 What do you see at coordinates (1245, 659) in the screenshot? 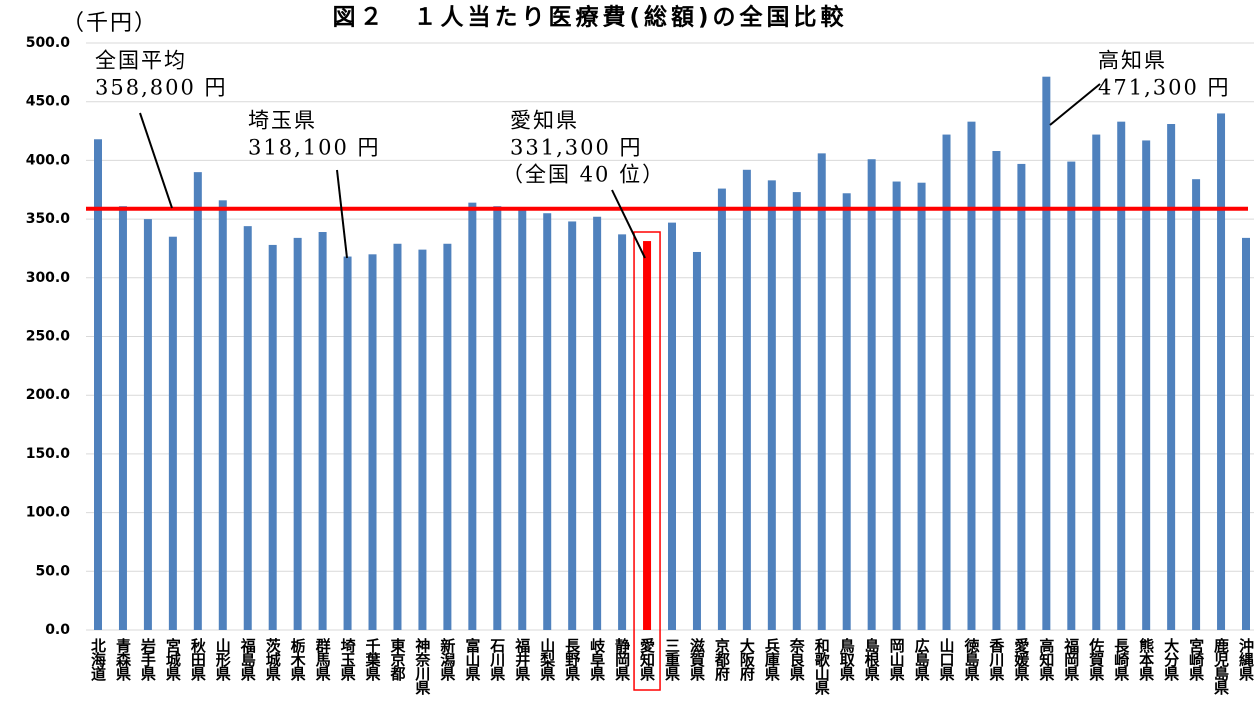
I see `x-tick-label: 沖縄県` at bounding box center [1245, 659].